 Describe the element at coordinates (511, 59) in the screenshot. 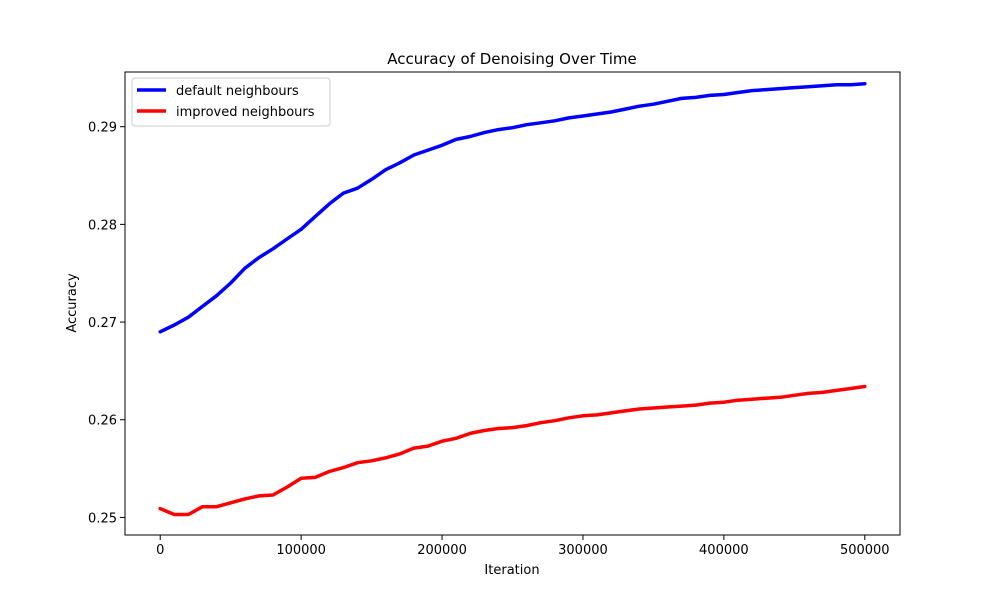

I see `chart-title: Accuracy of Denoising Over Time` at that location.